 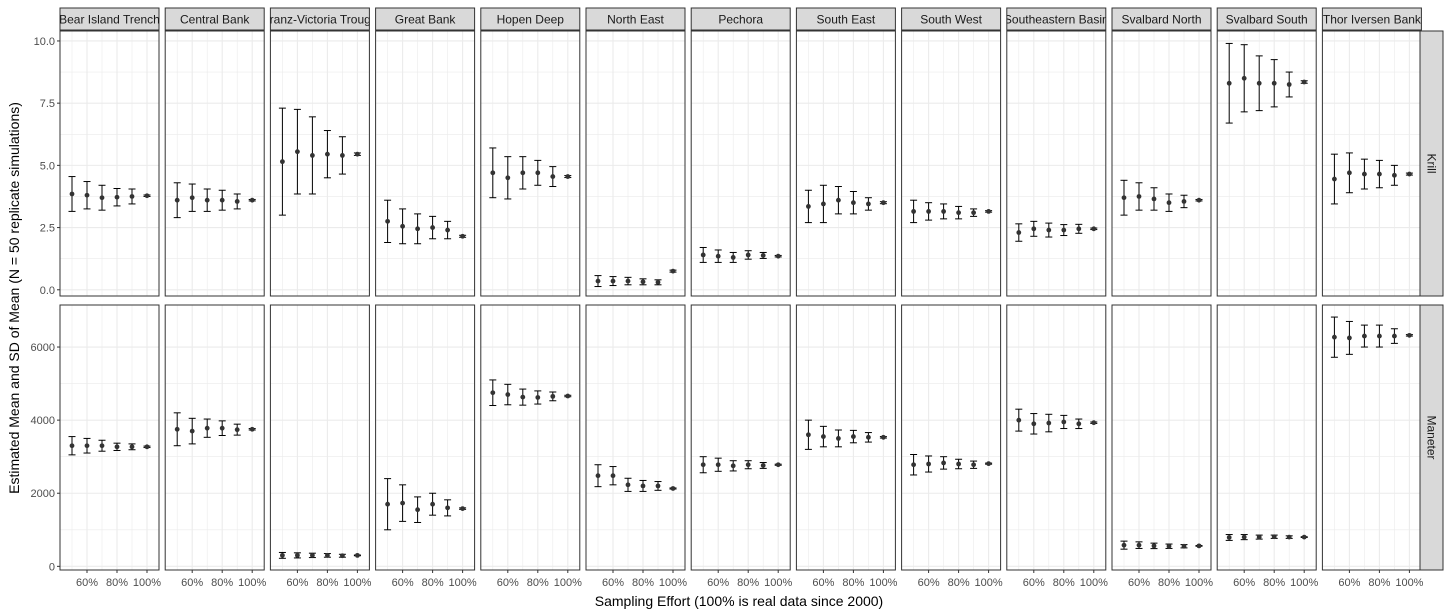 I want to click on facet-label: Great Bank, so click(x=426, y=20).